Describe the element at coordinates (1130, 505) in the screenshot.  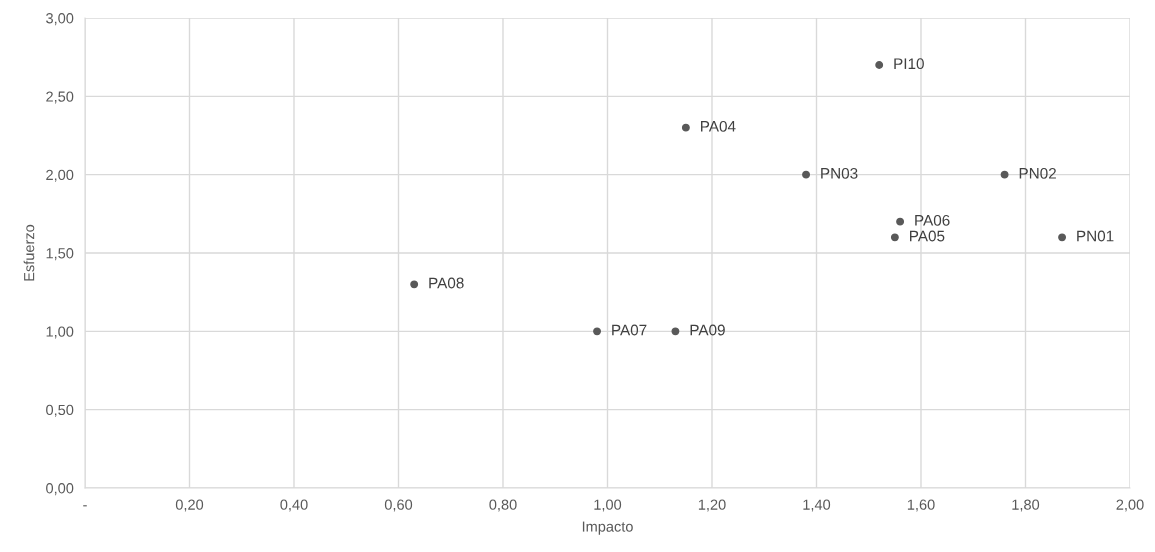
I see `x-tick-label: 2,00` at that location.